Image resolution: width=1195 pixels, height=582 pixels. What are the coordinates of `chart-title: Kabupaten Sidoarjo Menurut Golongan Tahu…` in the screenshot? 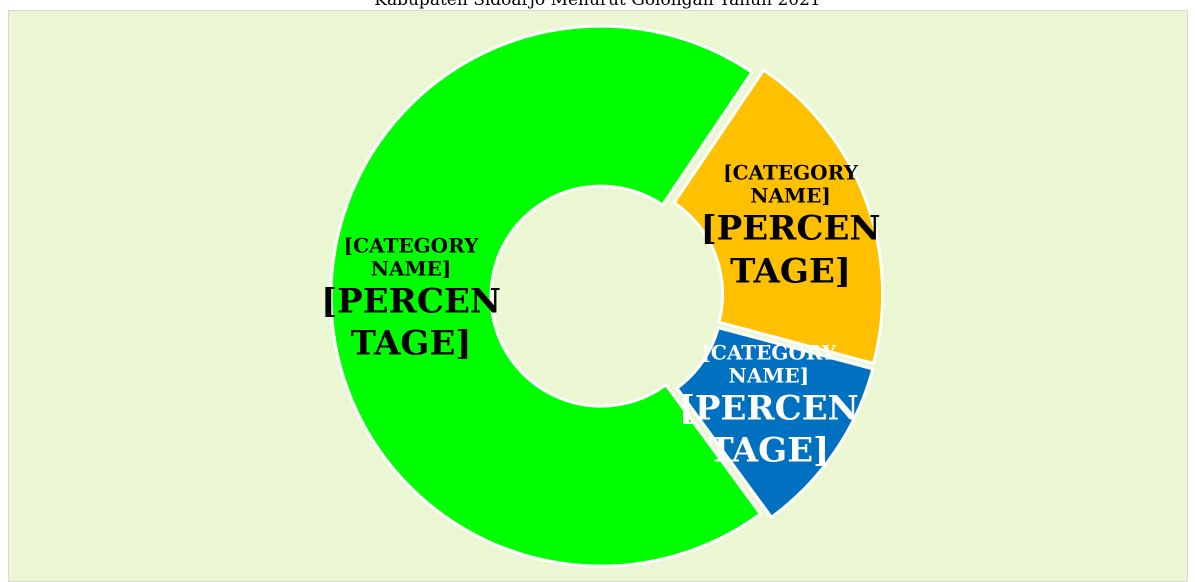 It's located at (597, 5).